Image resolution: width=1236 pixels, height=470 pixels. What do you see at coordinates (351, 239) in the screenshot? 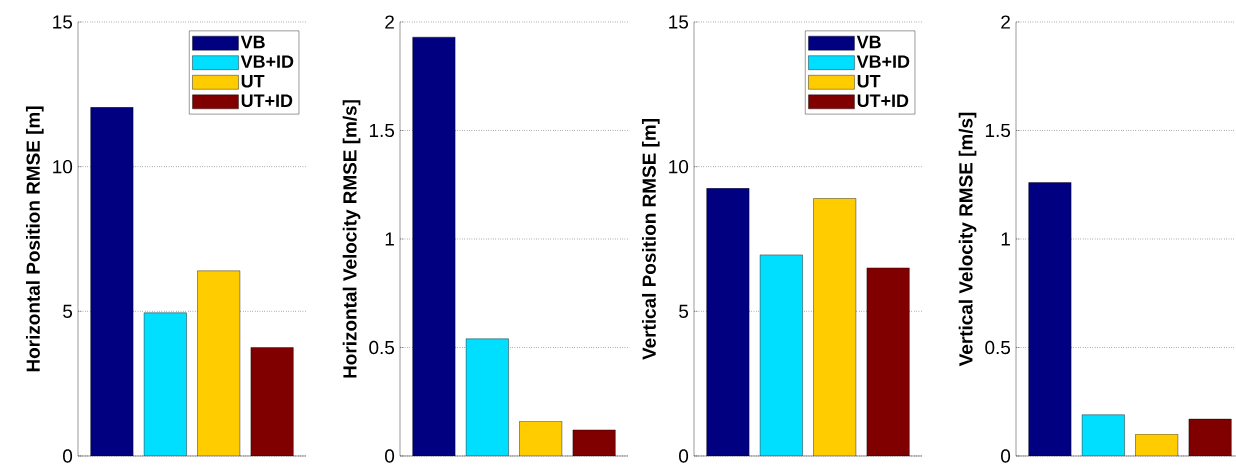
I see `y-axis-title: Horizontal Velocity RMSE [m/s]` at bounding box center [351, 239].